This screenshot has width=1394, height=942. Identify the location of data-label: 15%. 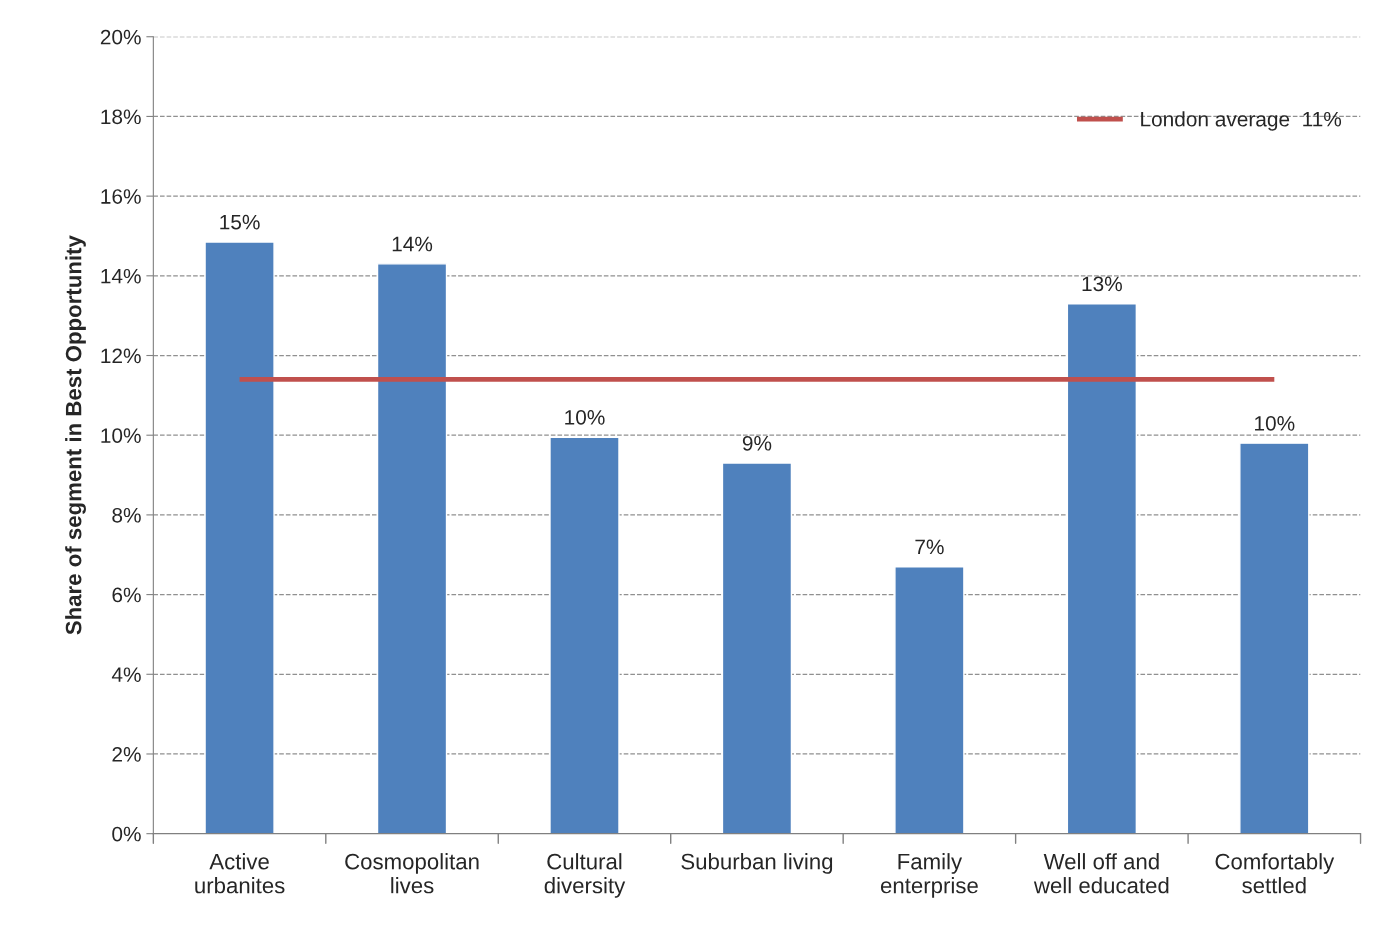
(240, 222).